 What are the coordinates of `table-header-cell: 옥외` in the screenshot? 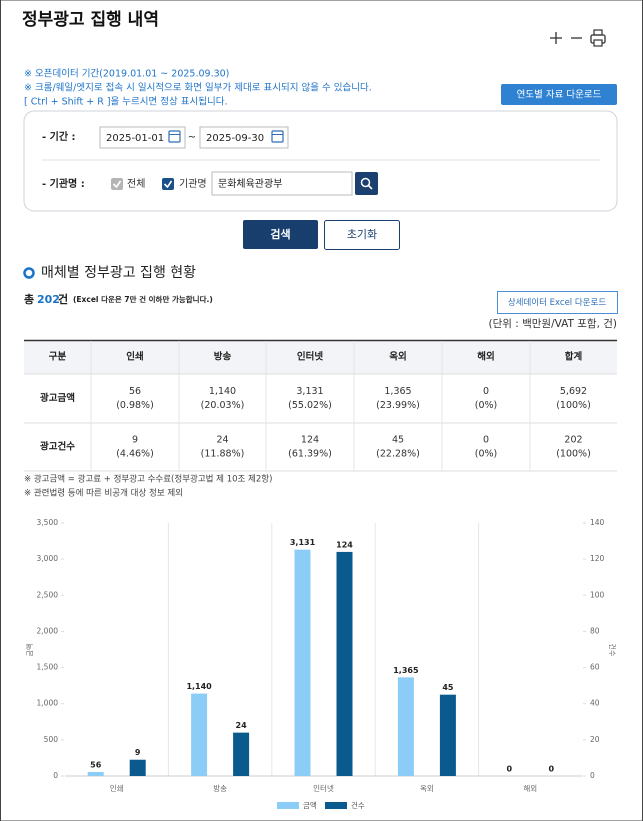 It's located at (397, 357).